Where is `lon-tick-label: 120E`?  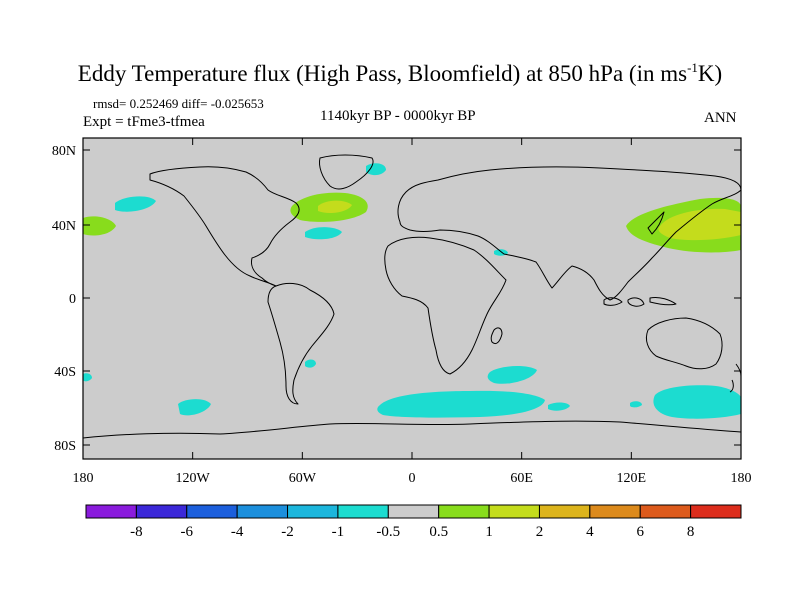
lon-tick-label: 120E is located at coordinates (632, 478).